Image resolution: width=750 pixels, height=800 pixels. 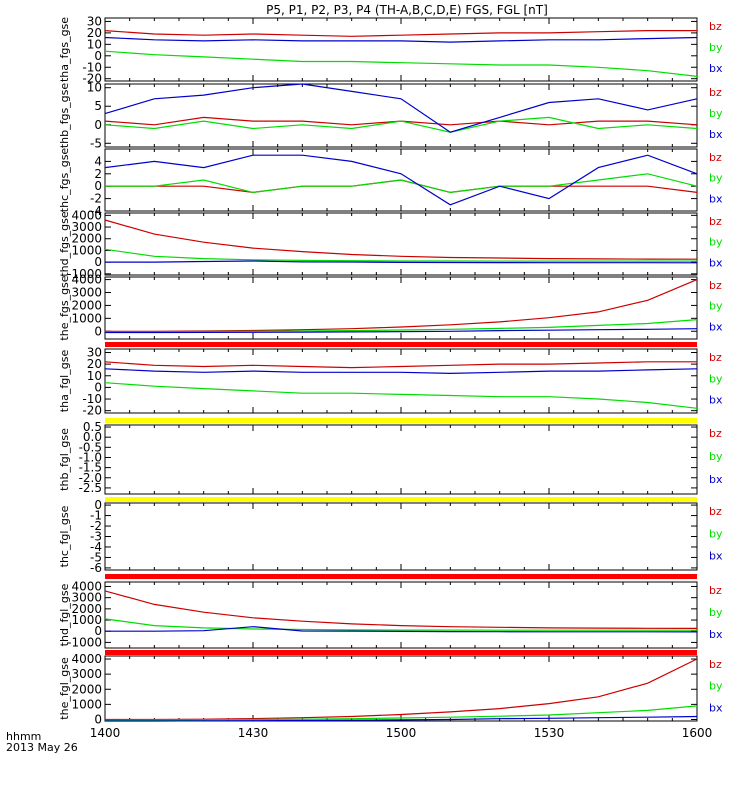 I want to click on footer-date: 2013 May 26, so click(x=42, y=747).